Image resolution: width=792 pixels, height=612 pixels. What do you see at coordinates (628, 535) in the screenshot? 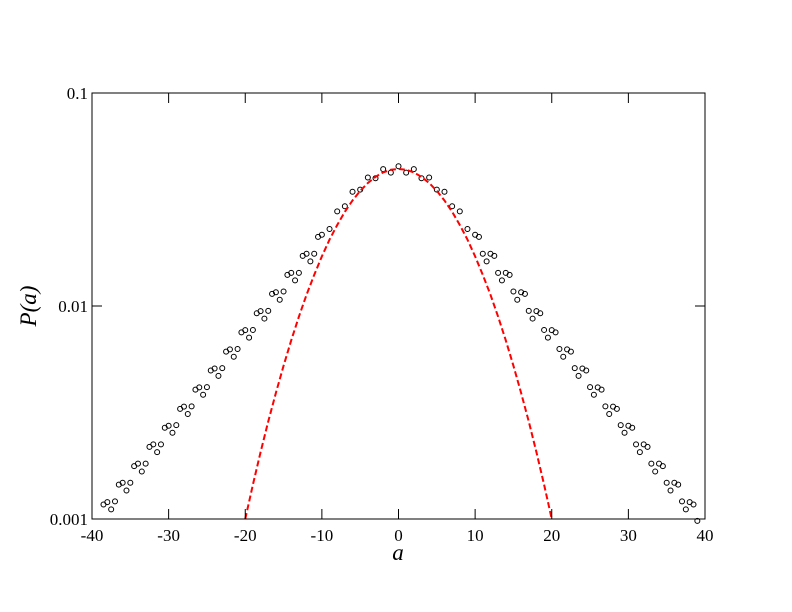
I see `x-tick-label: 30` at bounding box center [628, 535].